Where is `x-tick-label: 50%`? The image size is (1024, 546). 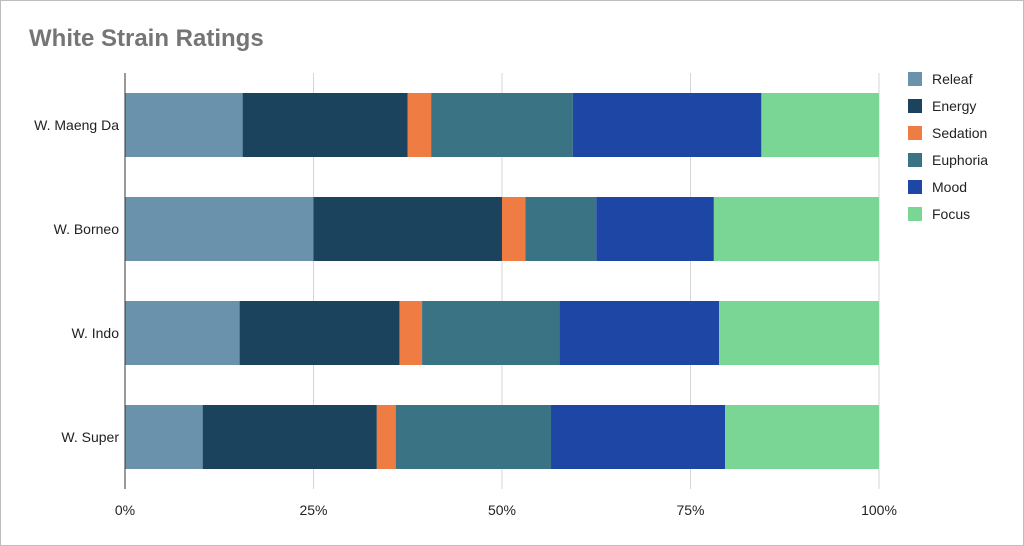
x-tick-label: 50% is located at coordinates (502, 510).